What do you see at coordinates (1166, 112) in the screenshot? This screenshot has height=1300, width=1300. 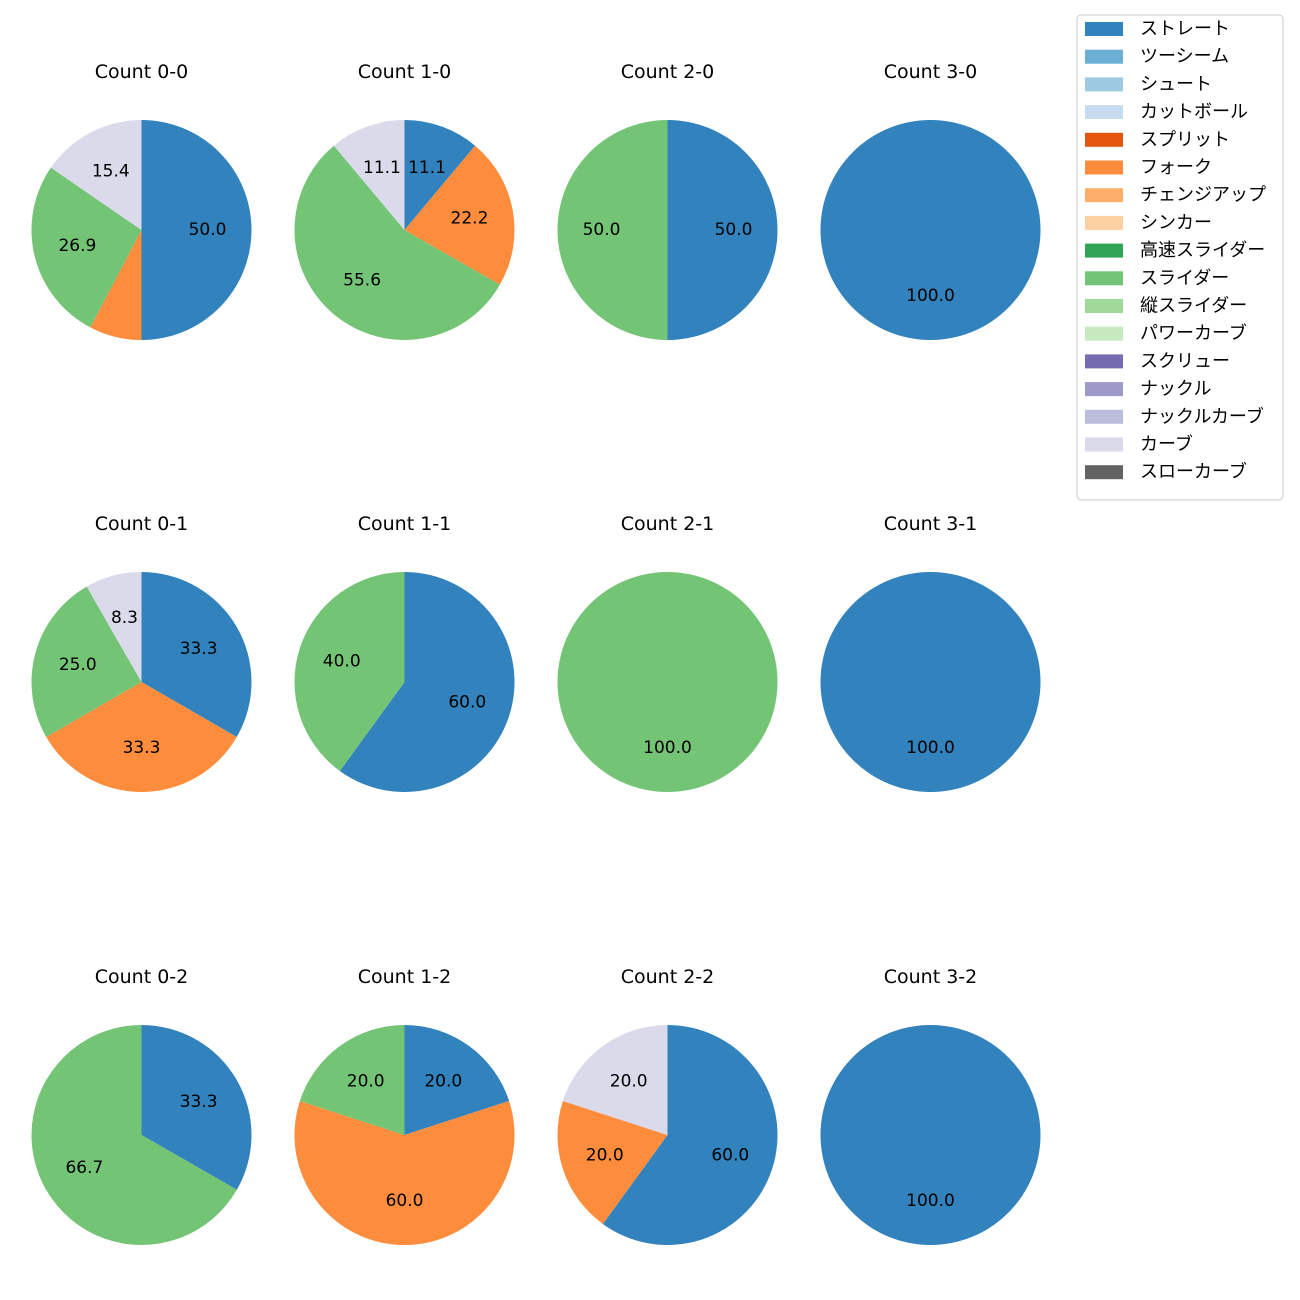 I see `legend-item: カットボール` at bounding box center [1166, 112].